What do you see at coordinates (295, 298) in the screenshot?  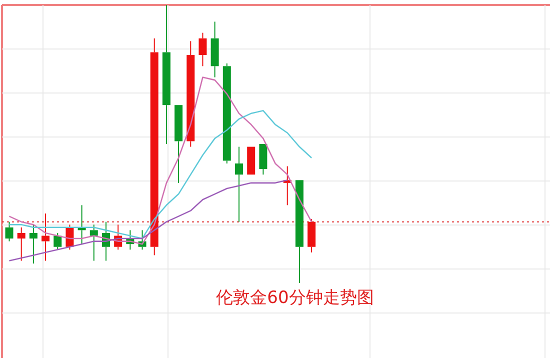 I see `text: 伦敦金60分钟走势图` at bounding box center [295, 298].